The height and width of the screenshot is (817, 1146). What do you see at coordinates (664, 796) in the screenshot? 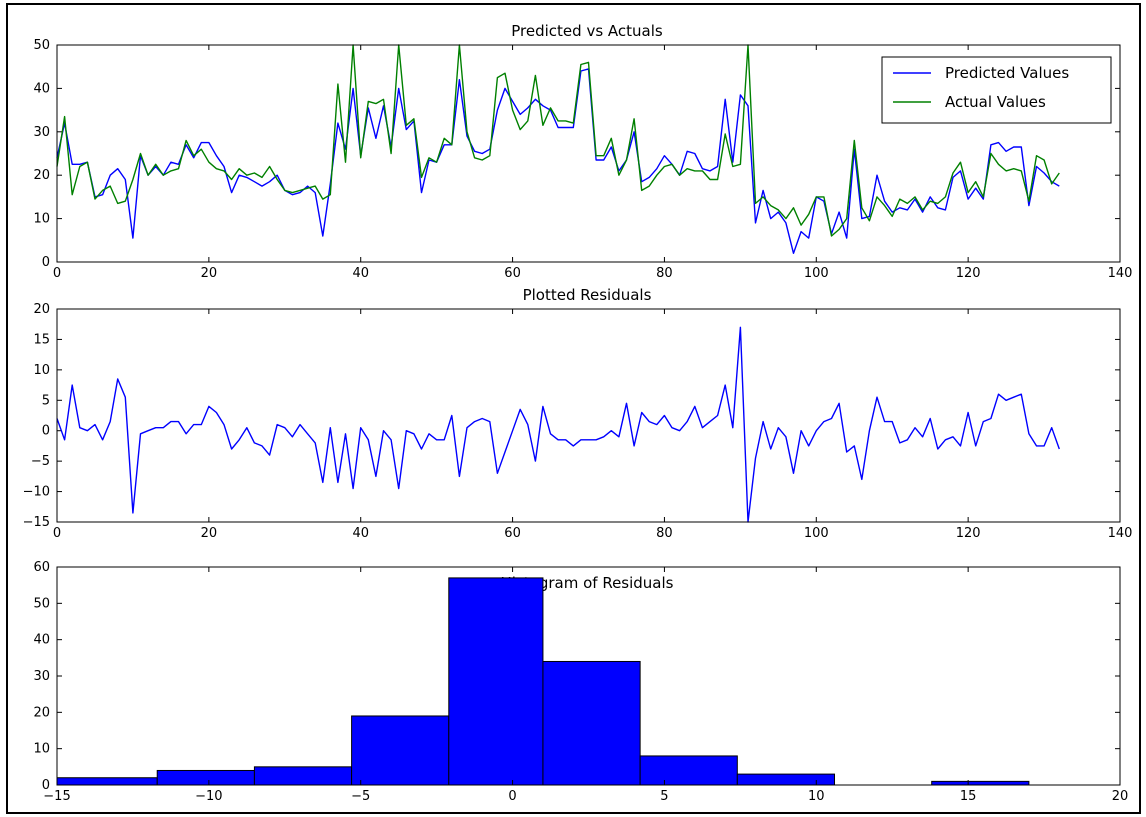
I see `x-tick-label: 5` at bounding box center [664, 796].